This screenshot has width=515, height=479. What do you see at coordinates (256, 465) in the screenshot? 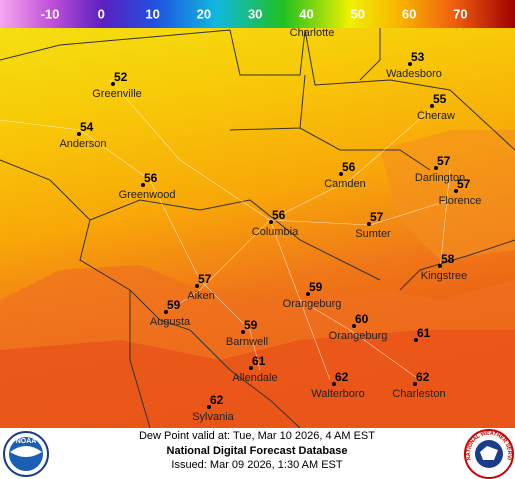
I see `issued-line: Issued: Mar 09 2026, 1:30 AM EST` at bounding box center [256, 465].